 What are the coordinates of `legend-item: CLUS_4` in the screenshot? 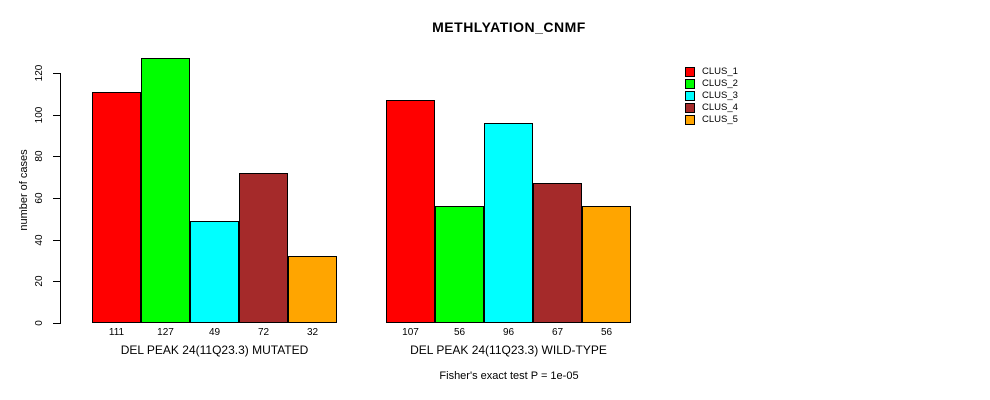 It's located at (711, 108).